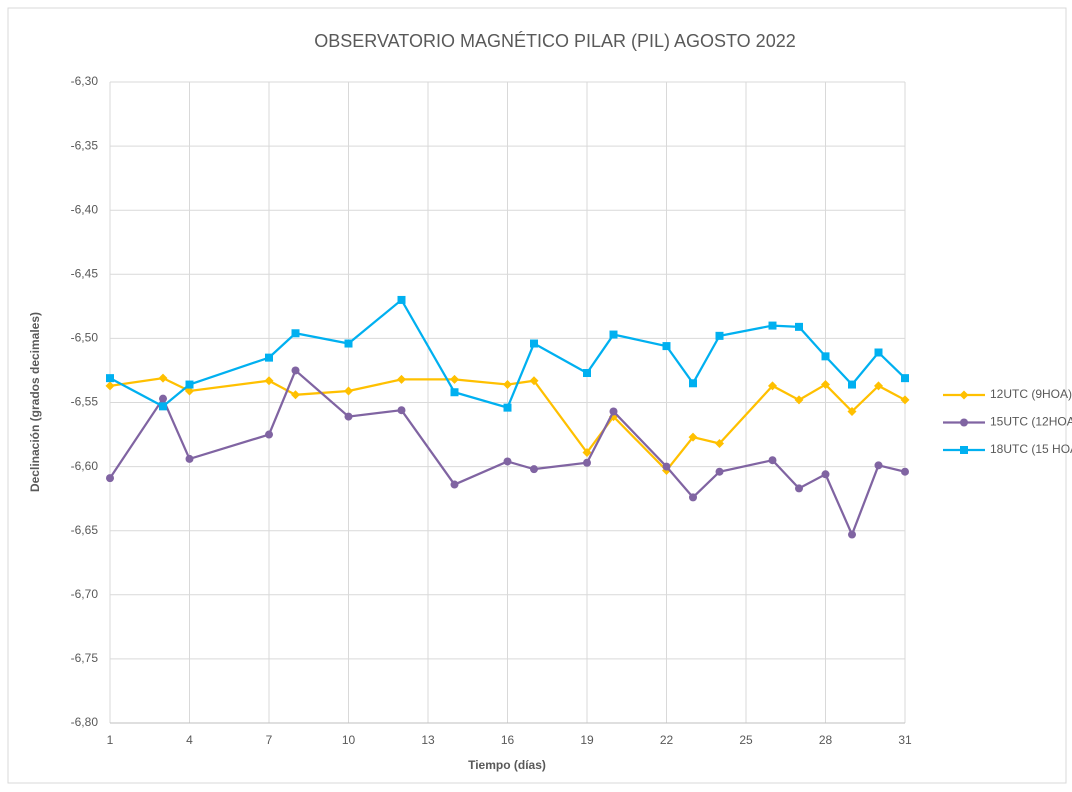 The width and height of the screenshot is (1072, 792). Describe the element at coordinates (587, 740) in the screenshot. I see `x-tick-label: 19` at that location.